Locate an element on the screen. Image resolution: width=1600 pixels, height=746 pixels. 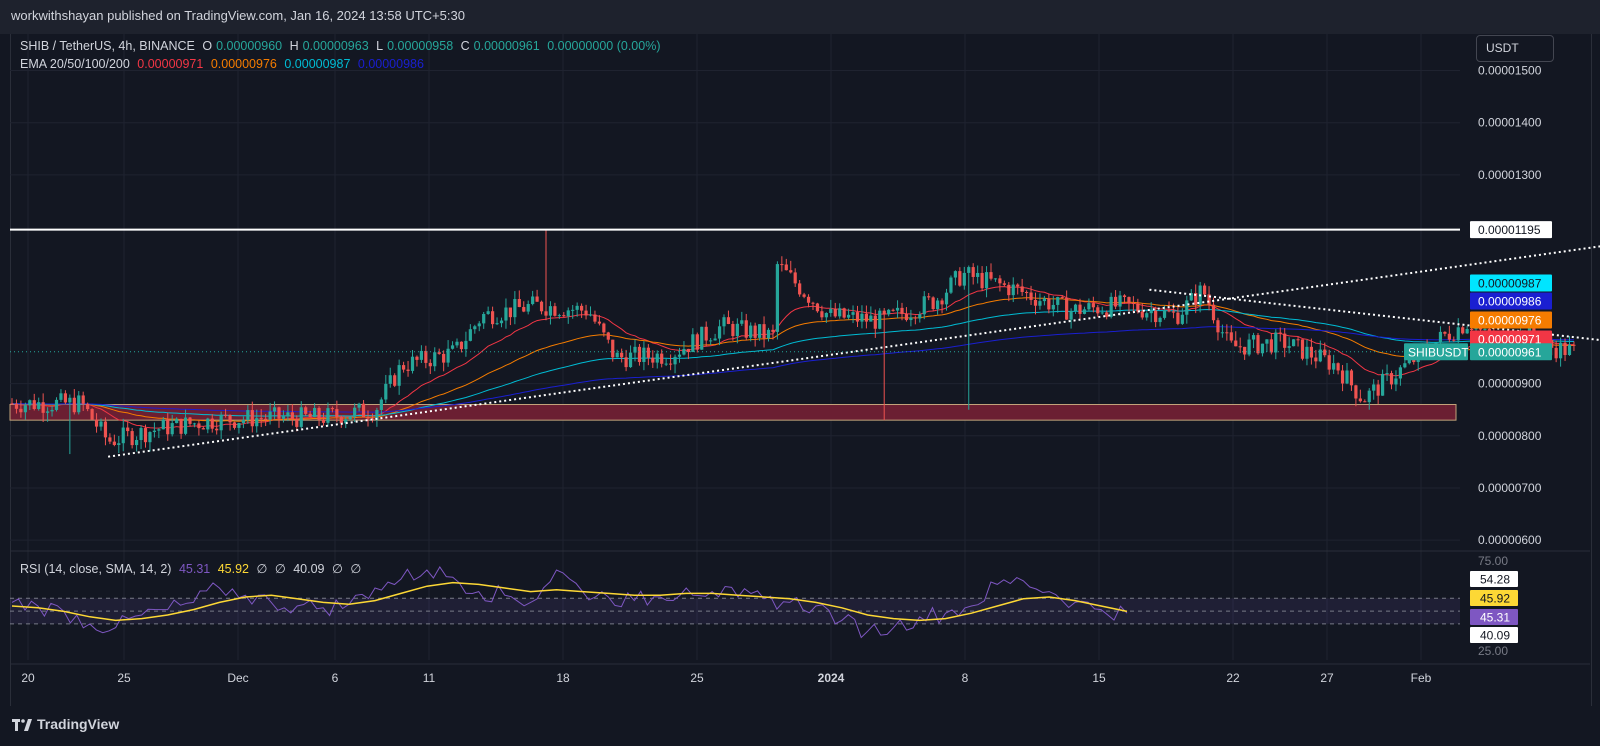
low-value: 0.00000958 is located at coordinates (420, 46).